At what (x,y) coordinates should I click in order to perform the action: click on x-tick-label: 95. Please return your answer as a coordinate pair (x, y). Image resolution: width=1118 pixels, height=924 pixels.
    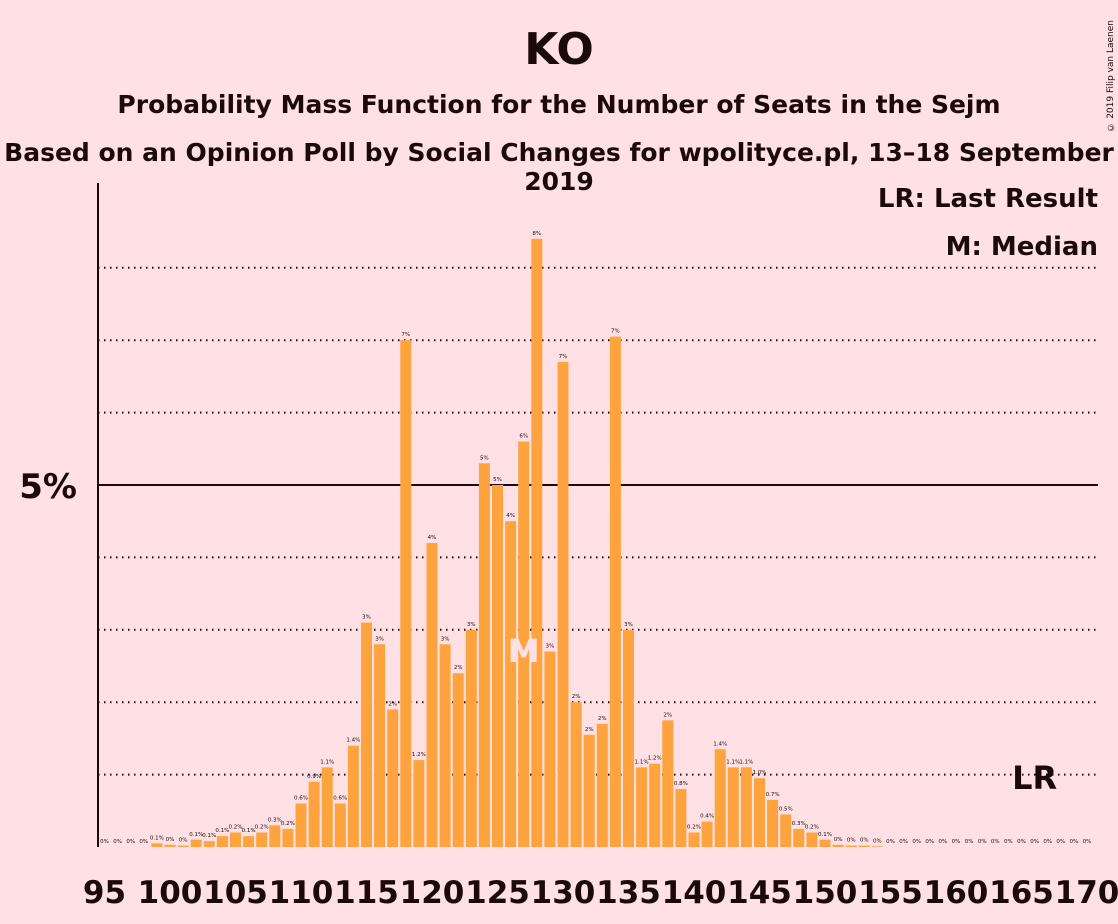
    Looking at the image, I should click on (104, 893).